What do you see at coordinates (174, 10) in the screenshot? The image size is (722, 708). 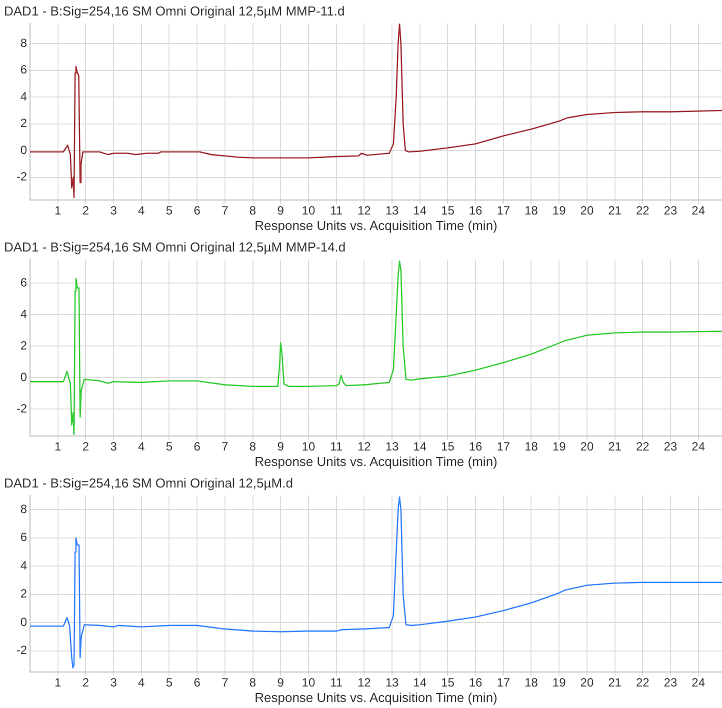 I see `chart-title: DAD1 - B:Sig=254,16 SM Omni Original 12,5µM MMP-11.d` at bounding box center [174, 10].